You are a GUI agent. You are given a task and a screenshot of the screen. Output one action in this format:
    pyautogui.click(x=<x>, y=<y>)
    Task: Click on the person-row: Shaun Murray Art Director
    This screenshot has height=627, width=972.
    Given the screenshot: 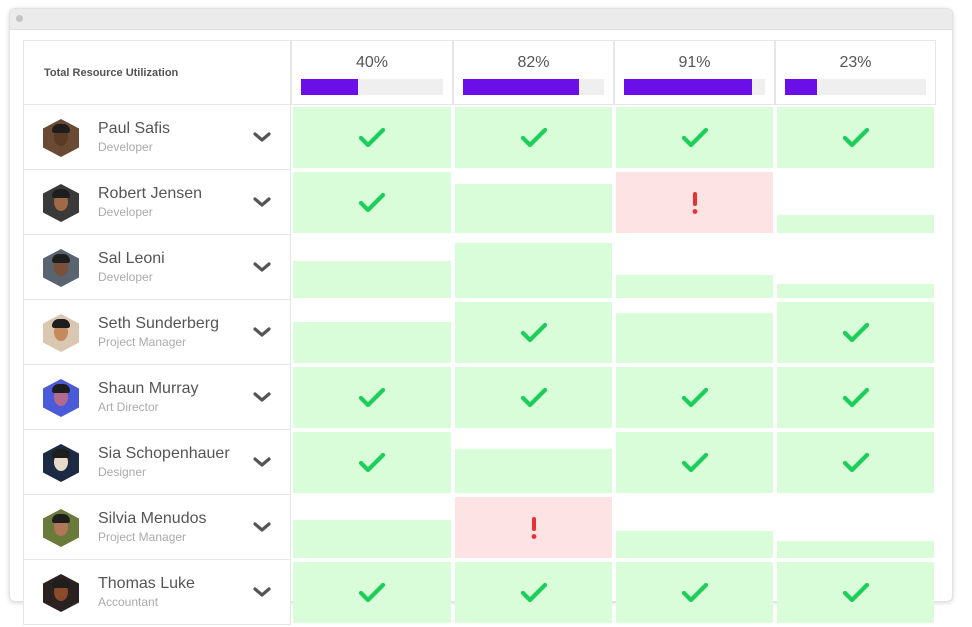 What is the action you would take?
    pyautogui.click(x=157, y=397)
    